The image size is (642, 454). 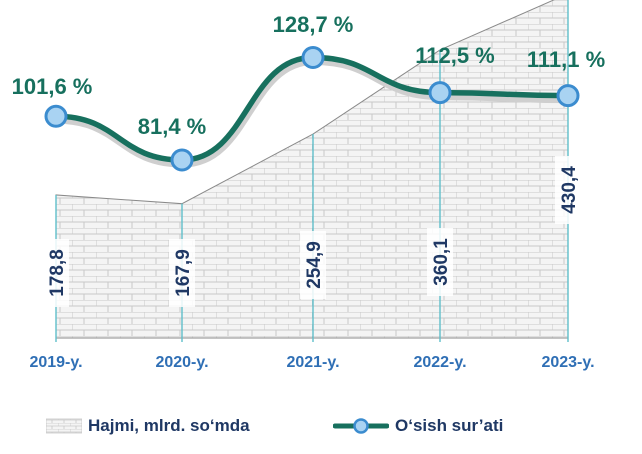 What do you see at coordinates (455, 55) in the screenshot?
I see `growth-value-label: 112,5 %` at bounding box center [455, 55].